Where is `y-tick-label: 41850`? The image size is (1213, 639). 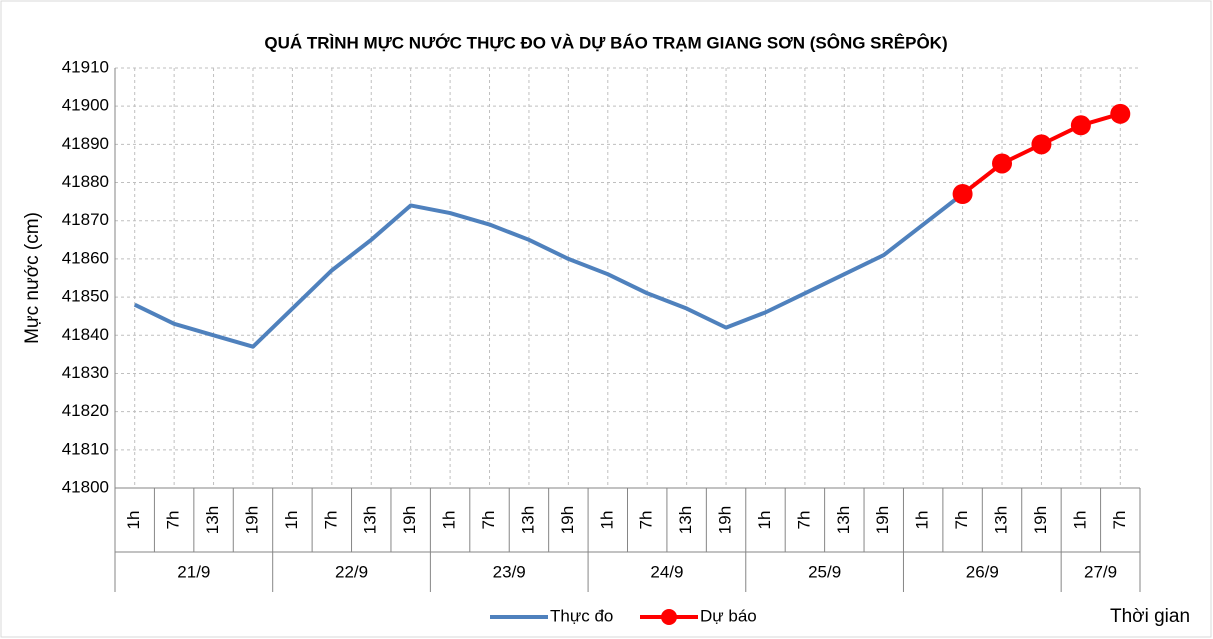 y-tick-label: 41850 is located at coordinates (85, 296).